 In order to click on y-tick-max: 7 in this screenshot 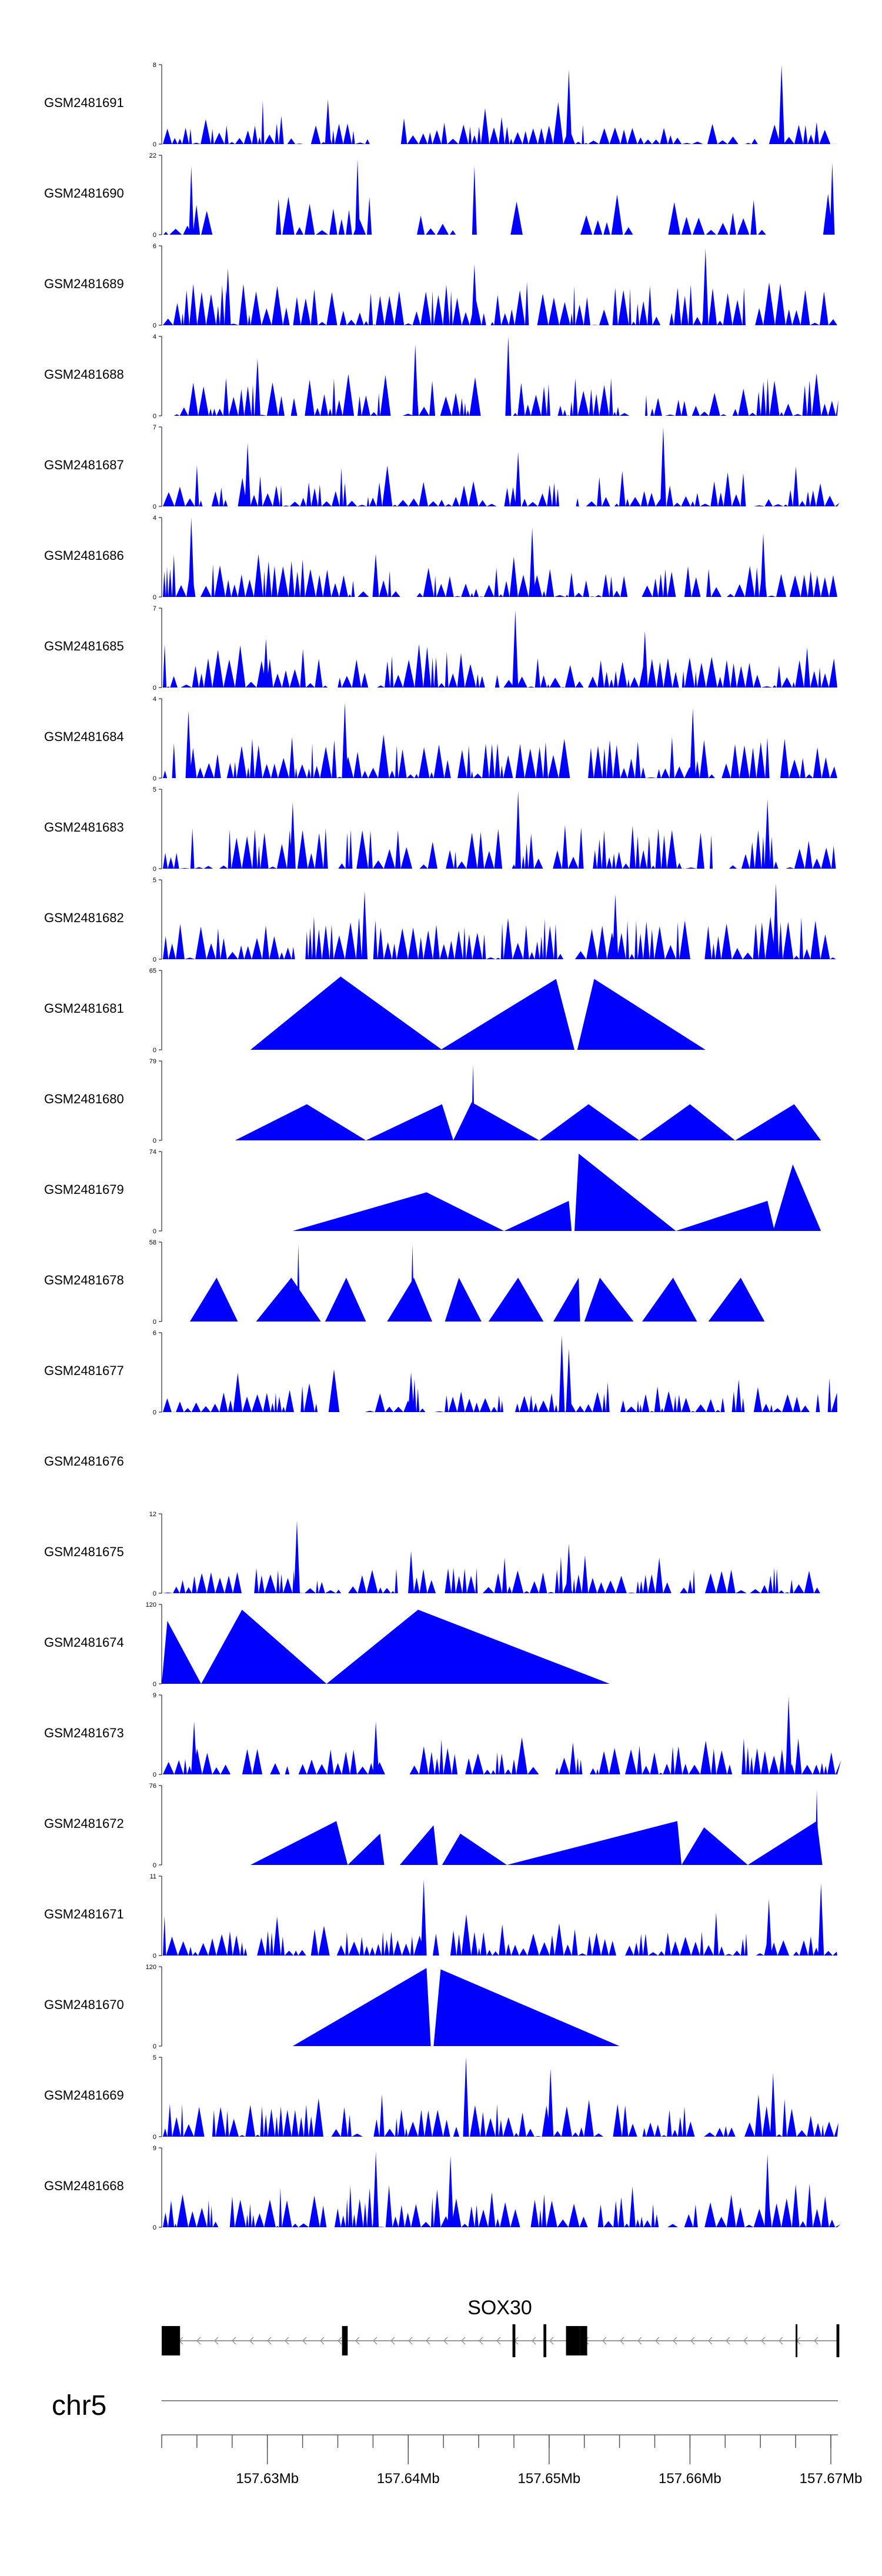, I will do `click(154, 427)`.